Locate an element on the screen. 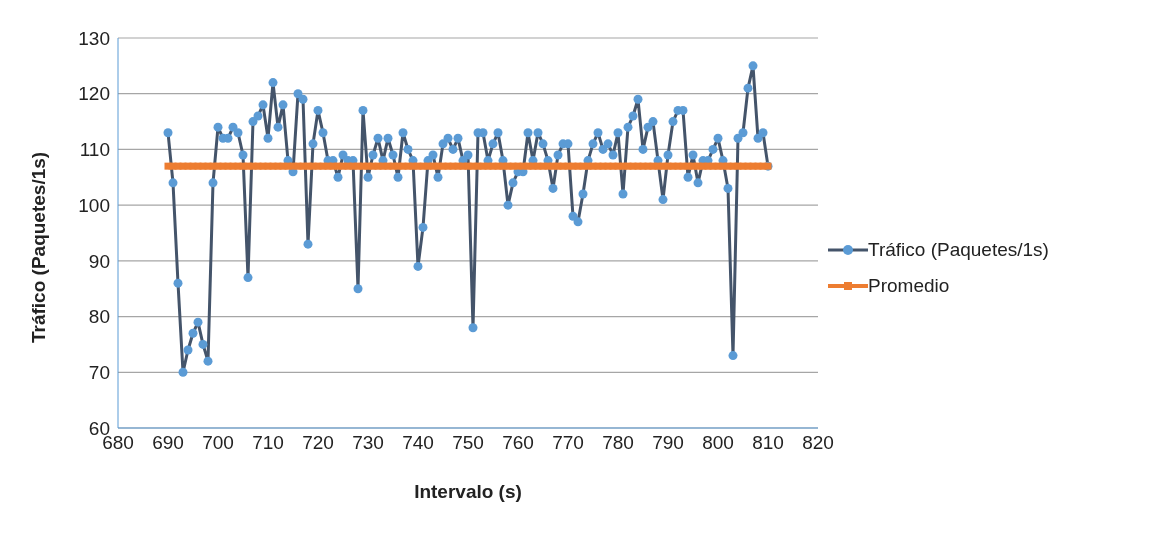 The image size is (1151, 538). x-tick-label: 810 is located at coordinates (768, 443).